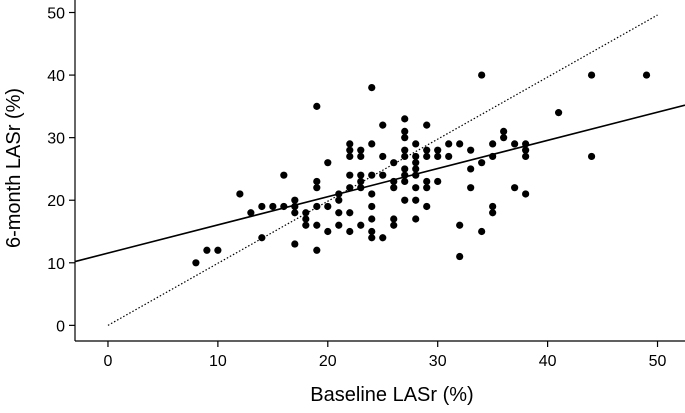 The image size is (685, 413). Describe the element at coordinates (56, 201) in the screenshot. I see `y-tick-label: 20` at that location.